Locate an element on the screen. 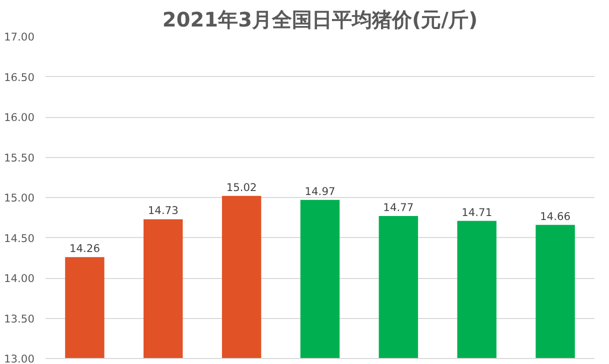 Image resolution: width=609 pixels, height=364 pixels. y-tick-label: 13.50 is located at coordinates (19, 319).